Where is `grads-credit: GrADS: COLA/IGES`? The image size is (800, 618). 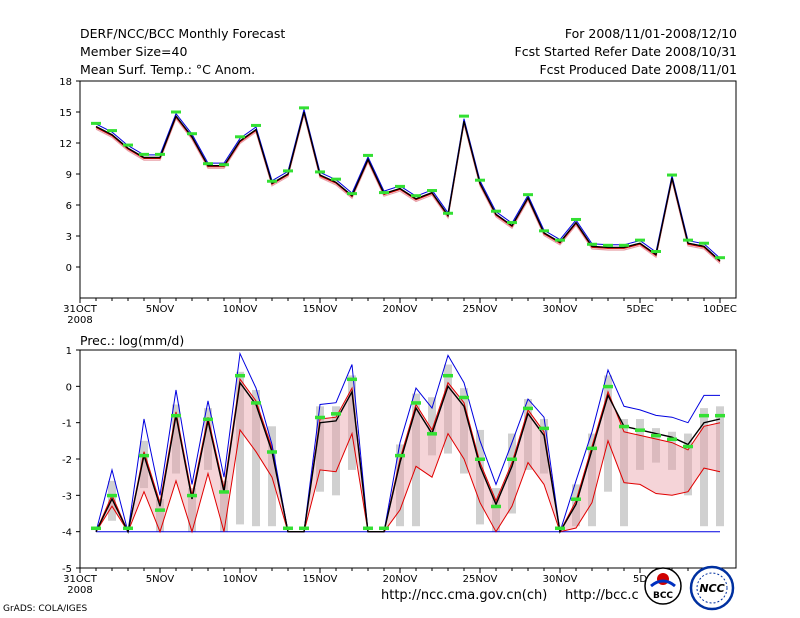 grads-credit: GrADS: COLA/IGES is located at coordinates (45, 609).